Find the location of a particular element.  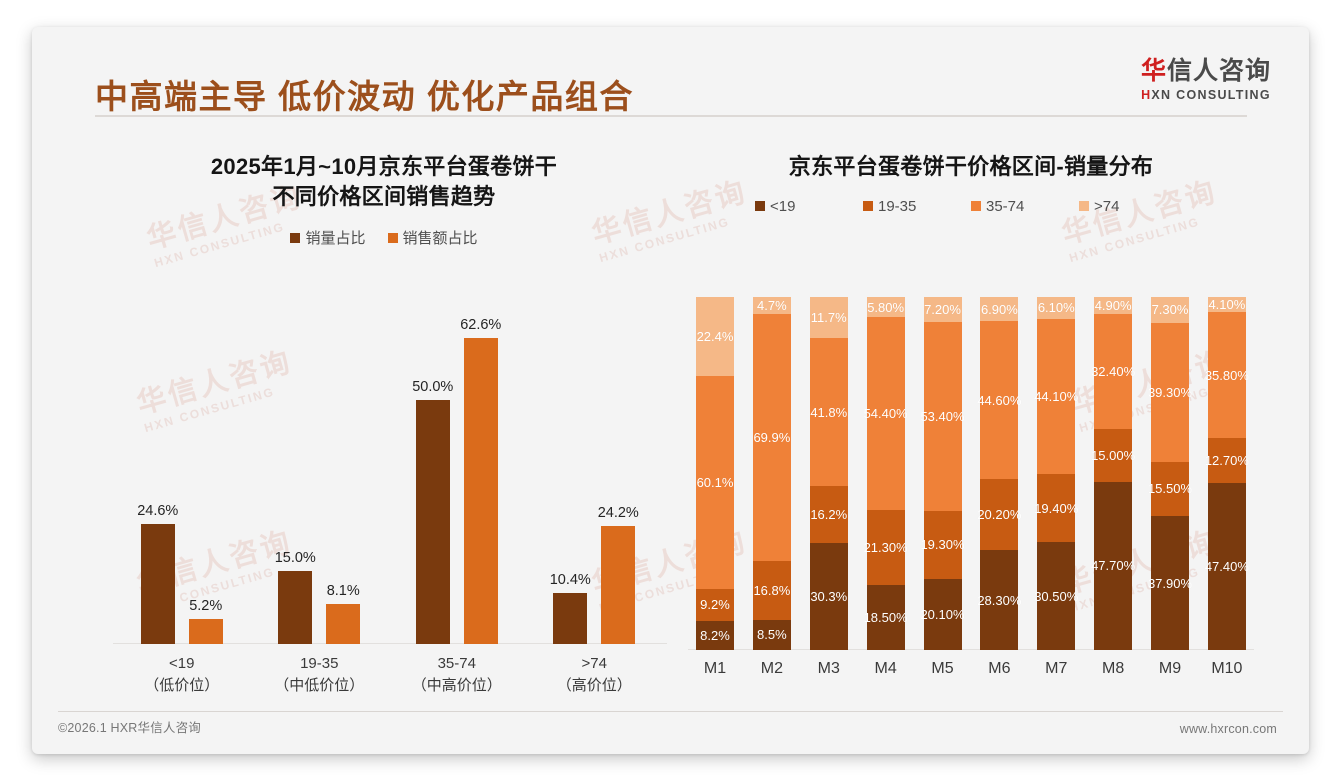

stack-segment: 6.90% is located at coordinates (999, 309).